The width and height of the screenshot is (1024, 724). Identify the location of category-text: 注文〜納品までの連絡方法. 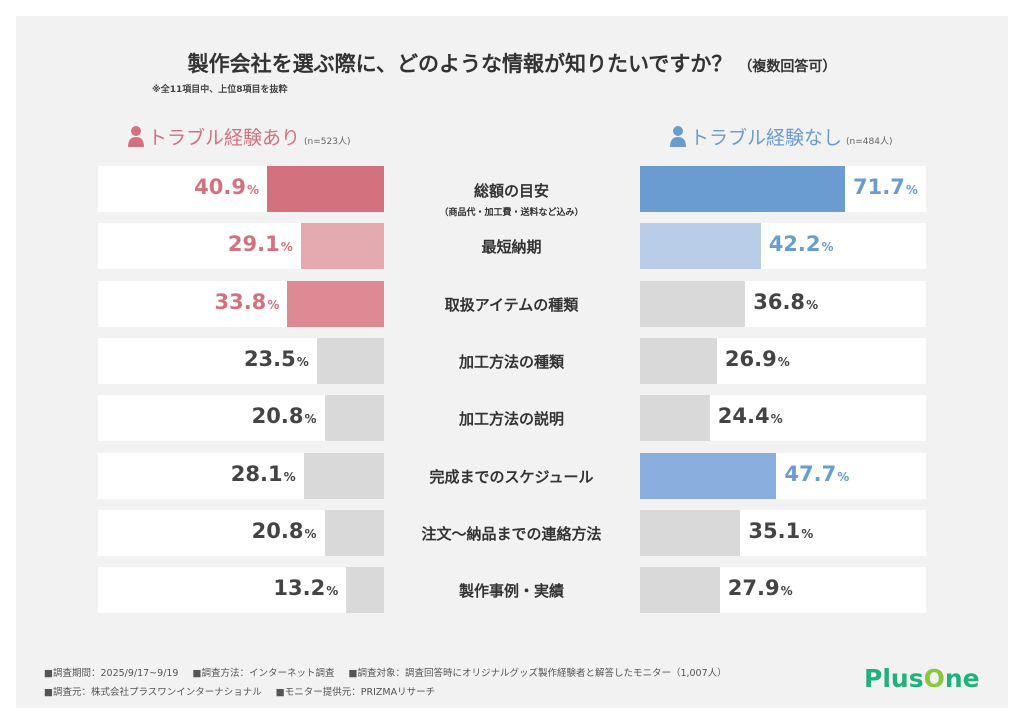
(511, 533).